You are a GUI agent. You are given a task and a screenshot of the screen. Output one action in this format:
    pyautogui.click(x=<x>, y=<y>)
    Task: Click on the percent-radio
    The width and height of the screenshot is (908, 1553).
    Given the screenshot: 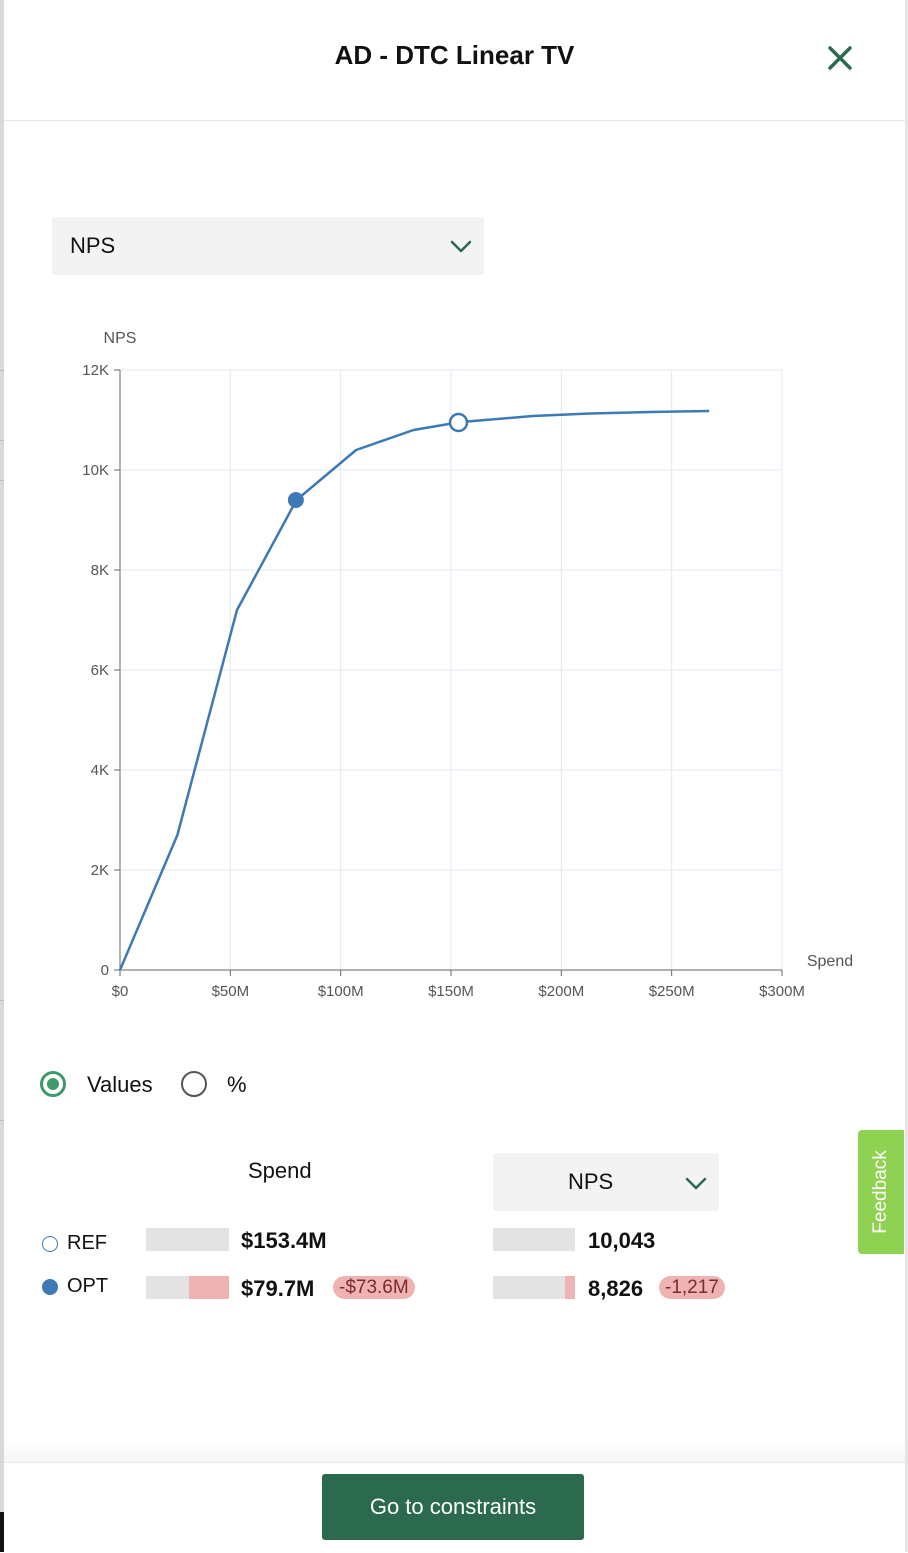 What is the action you would take?
    pyautogui.click(x=194, y=1084)
    